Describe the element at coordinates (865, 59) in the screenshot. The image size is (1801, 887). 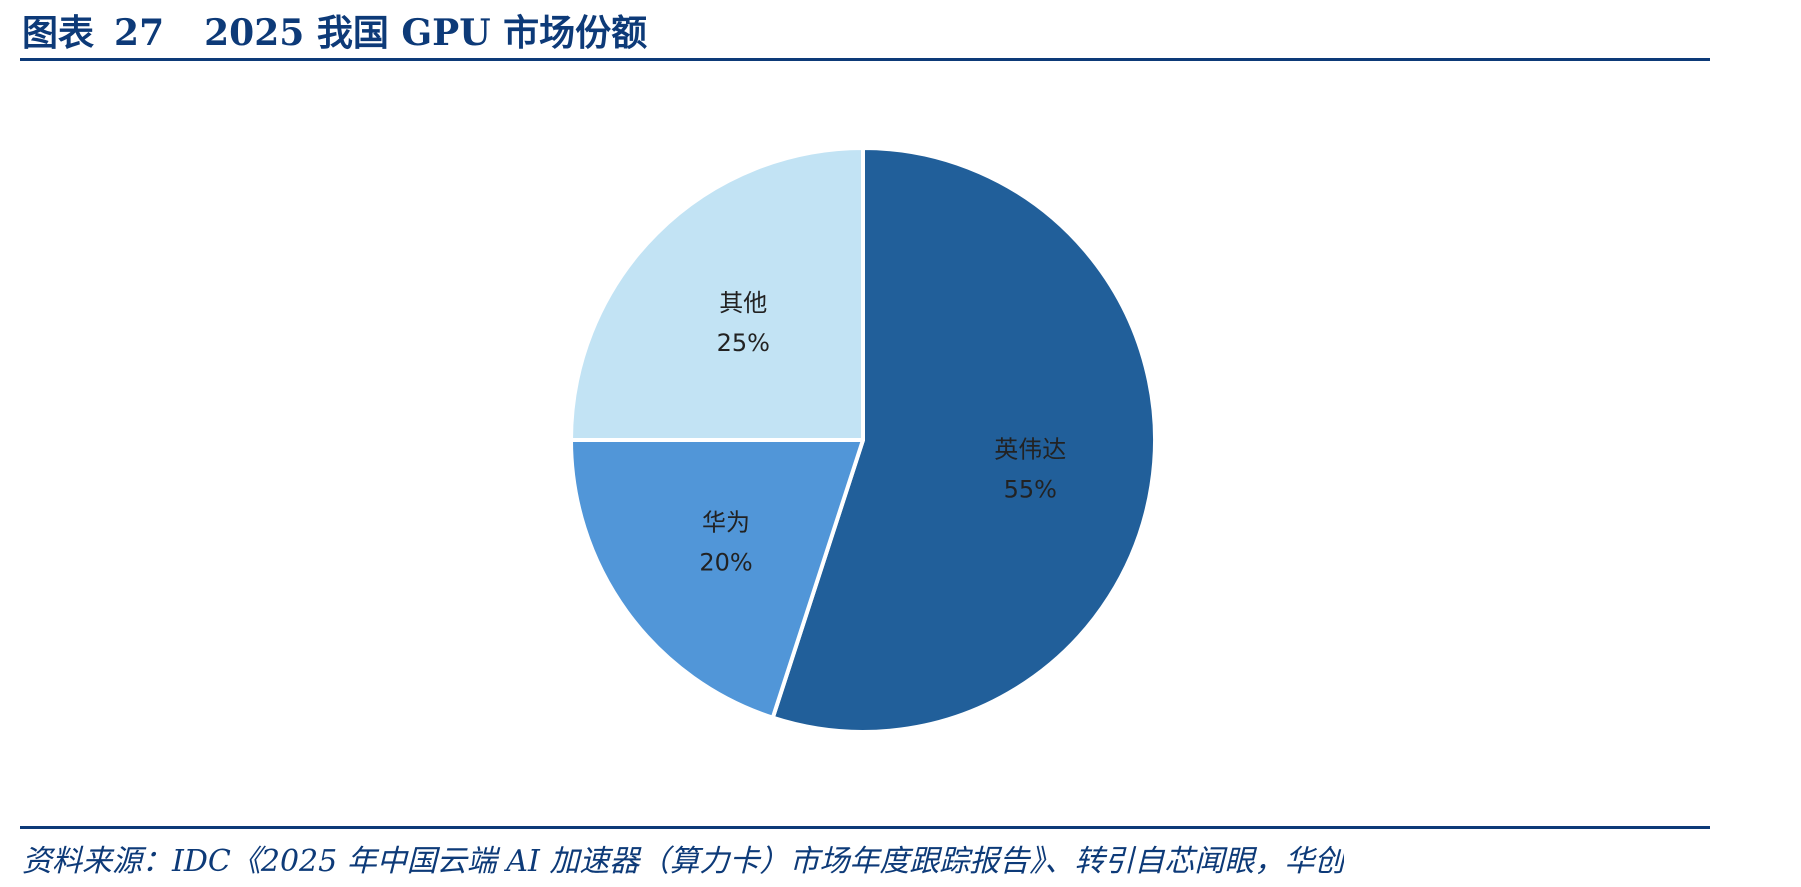
I see `title-divider` at that location.